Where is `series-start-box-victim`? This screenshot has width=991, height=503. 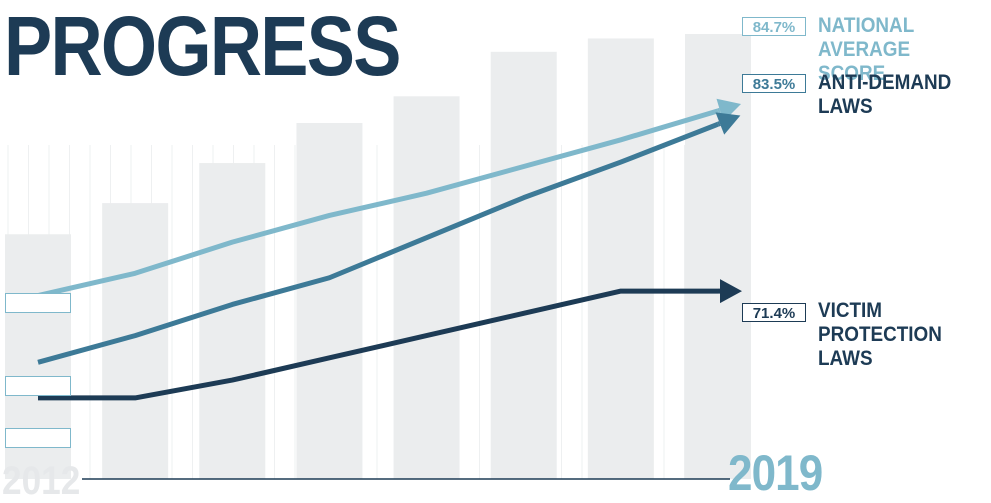 series-start-box-victim is located at coordinates (38, 438).